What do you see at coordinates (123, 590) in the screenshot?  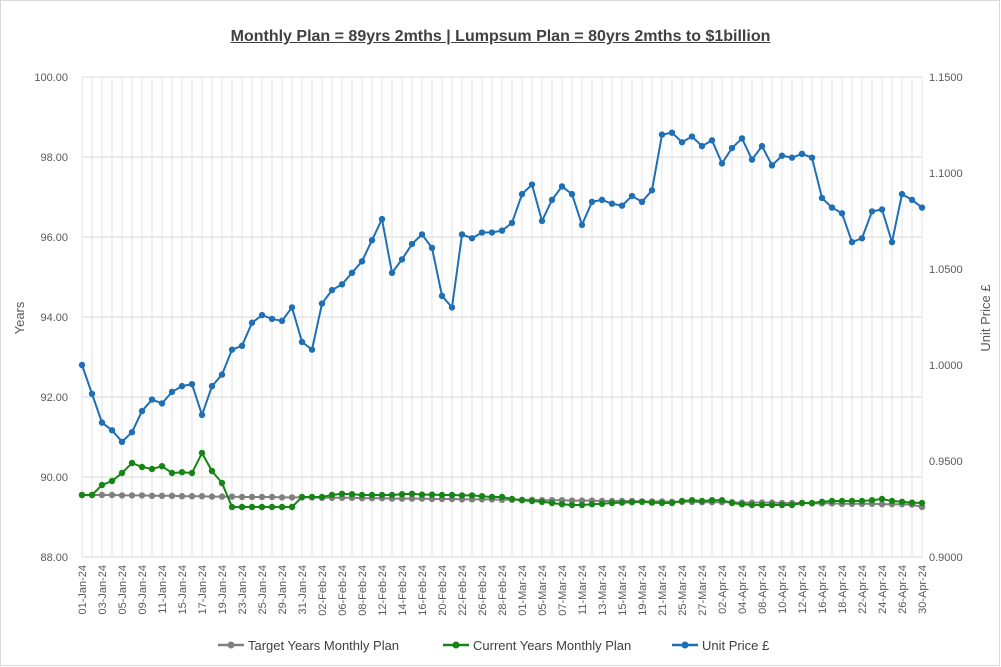 I see `x-tick-label: 05-Jan-24` at bounding box center [123, 590].